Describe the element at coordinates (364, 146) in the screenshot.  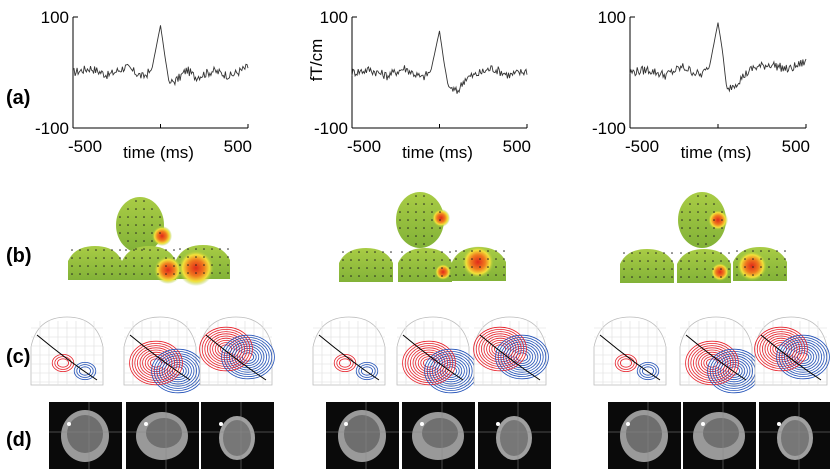
I see `xtick-label: -500` at that location.